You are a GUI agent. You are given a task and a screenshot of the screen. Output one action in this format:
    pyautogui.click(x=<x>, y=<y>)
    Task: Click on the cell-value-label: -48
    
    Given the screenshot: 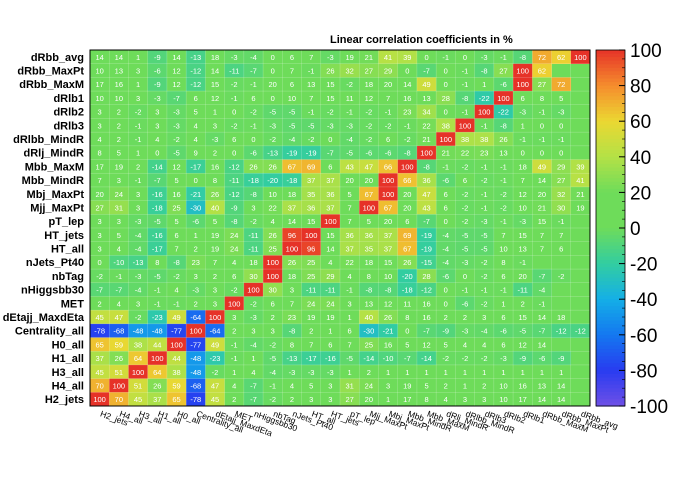 What is the action you would take?
    pyautogui.click(x=157, y=331)
    